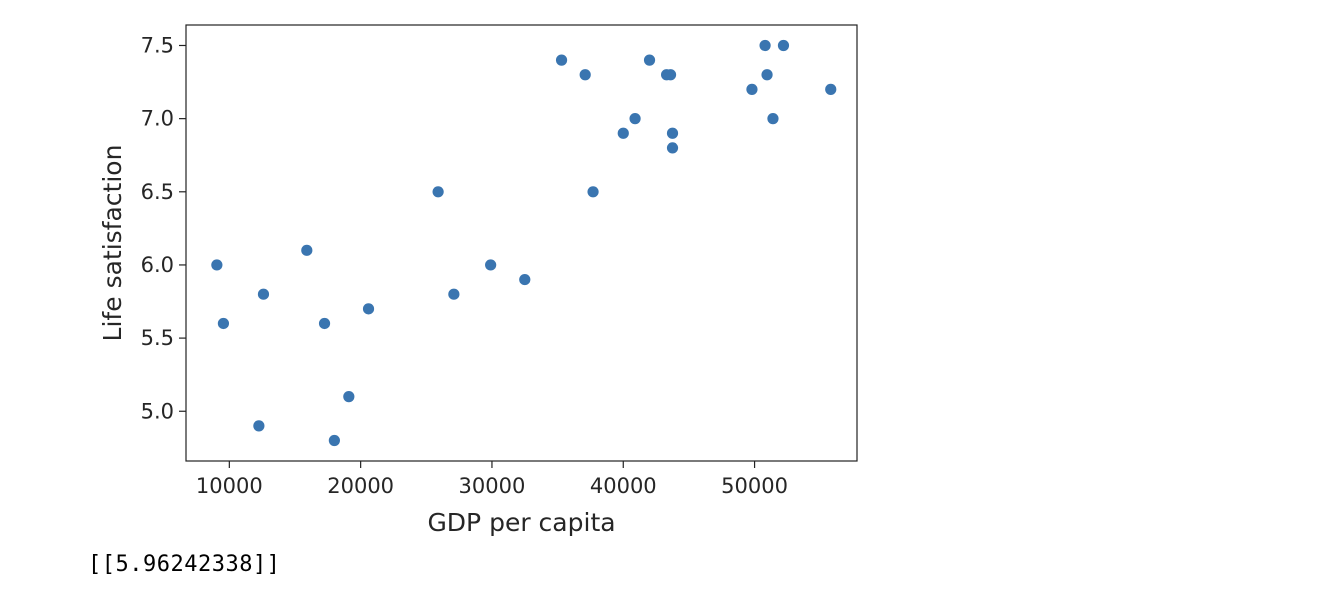  Describe the element at coordinates (112, 243) in the screenshot. I see `y-axis-label: Life satisfaction` at that location.